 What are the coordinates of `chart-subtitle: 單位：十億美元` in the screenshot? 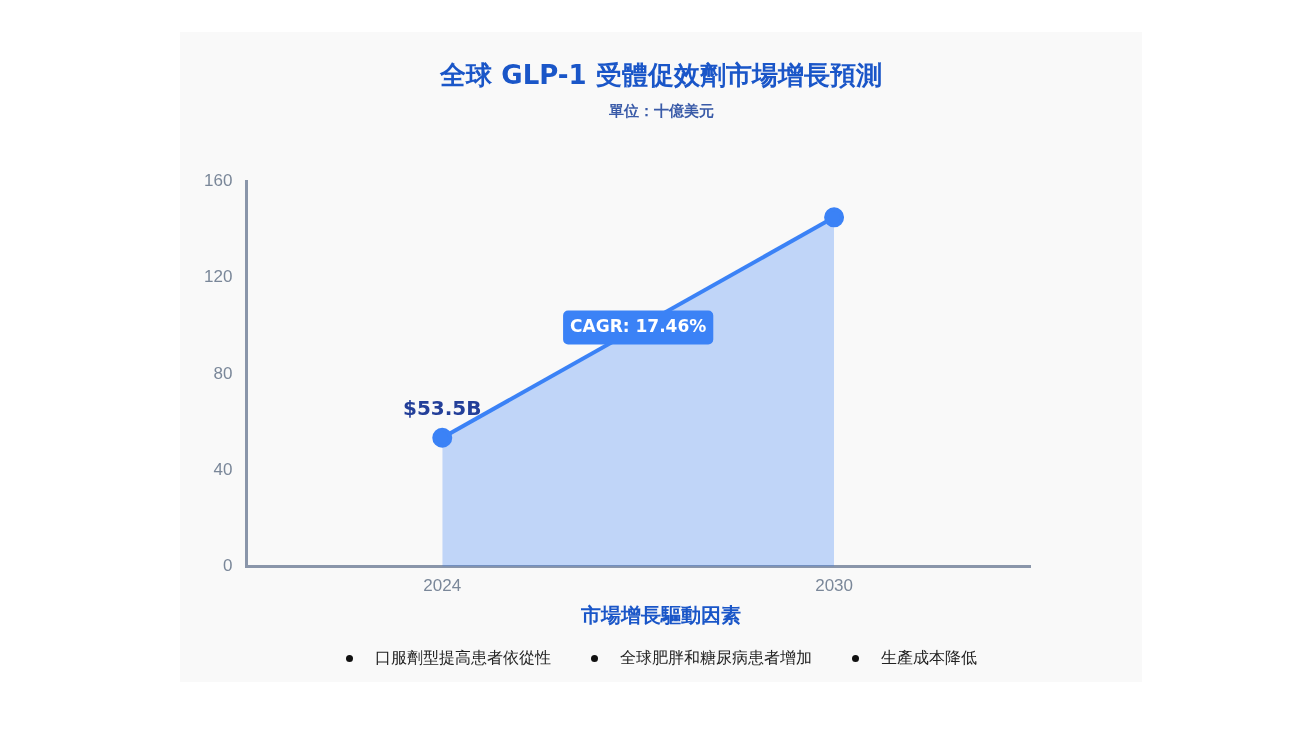 It's located at (661, 111).